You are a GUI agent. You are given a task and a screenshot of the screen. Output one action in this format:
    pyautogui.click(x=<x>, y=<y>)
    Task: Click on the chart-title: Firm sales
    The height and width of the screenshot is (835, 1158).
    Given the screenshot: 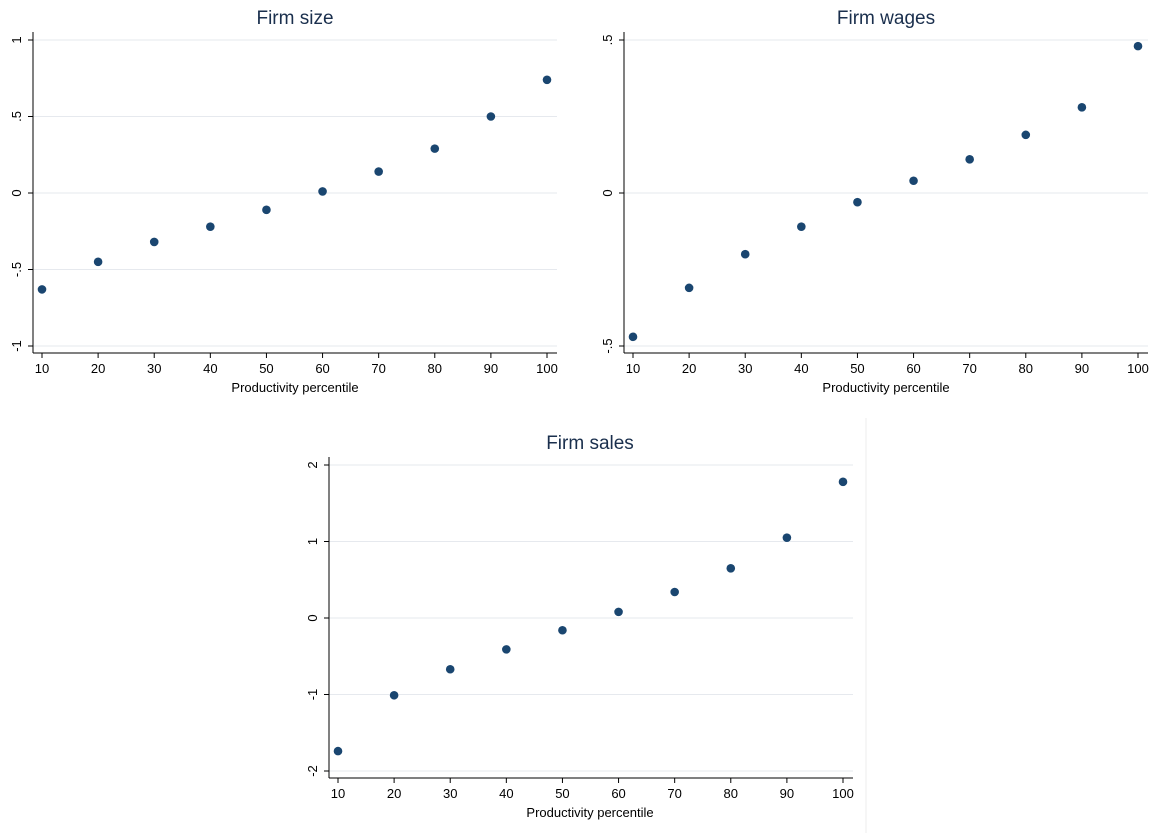 What is the action you would take?
    pyautogui.click(x=590, y=443)
    